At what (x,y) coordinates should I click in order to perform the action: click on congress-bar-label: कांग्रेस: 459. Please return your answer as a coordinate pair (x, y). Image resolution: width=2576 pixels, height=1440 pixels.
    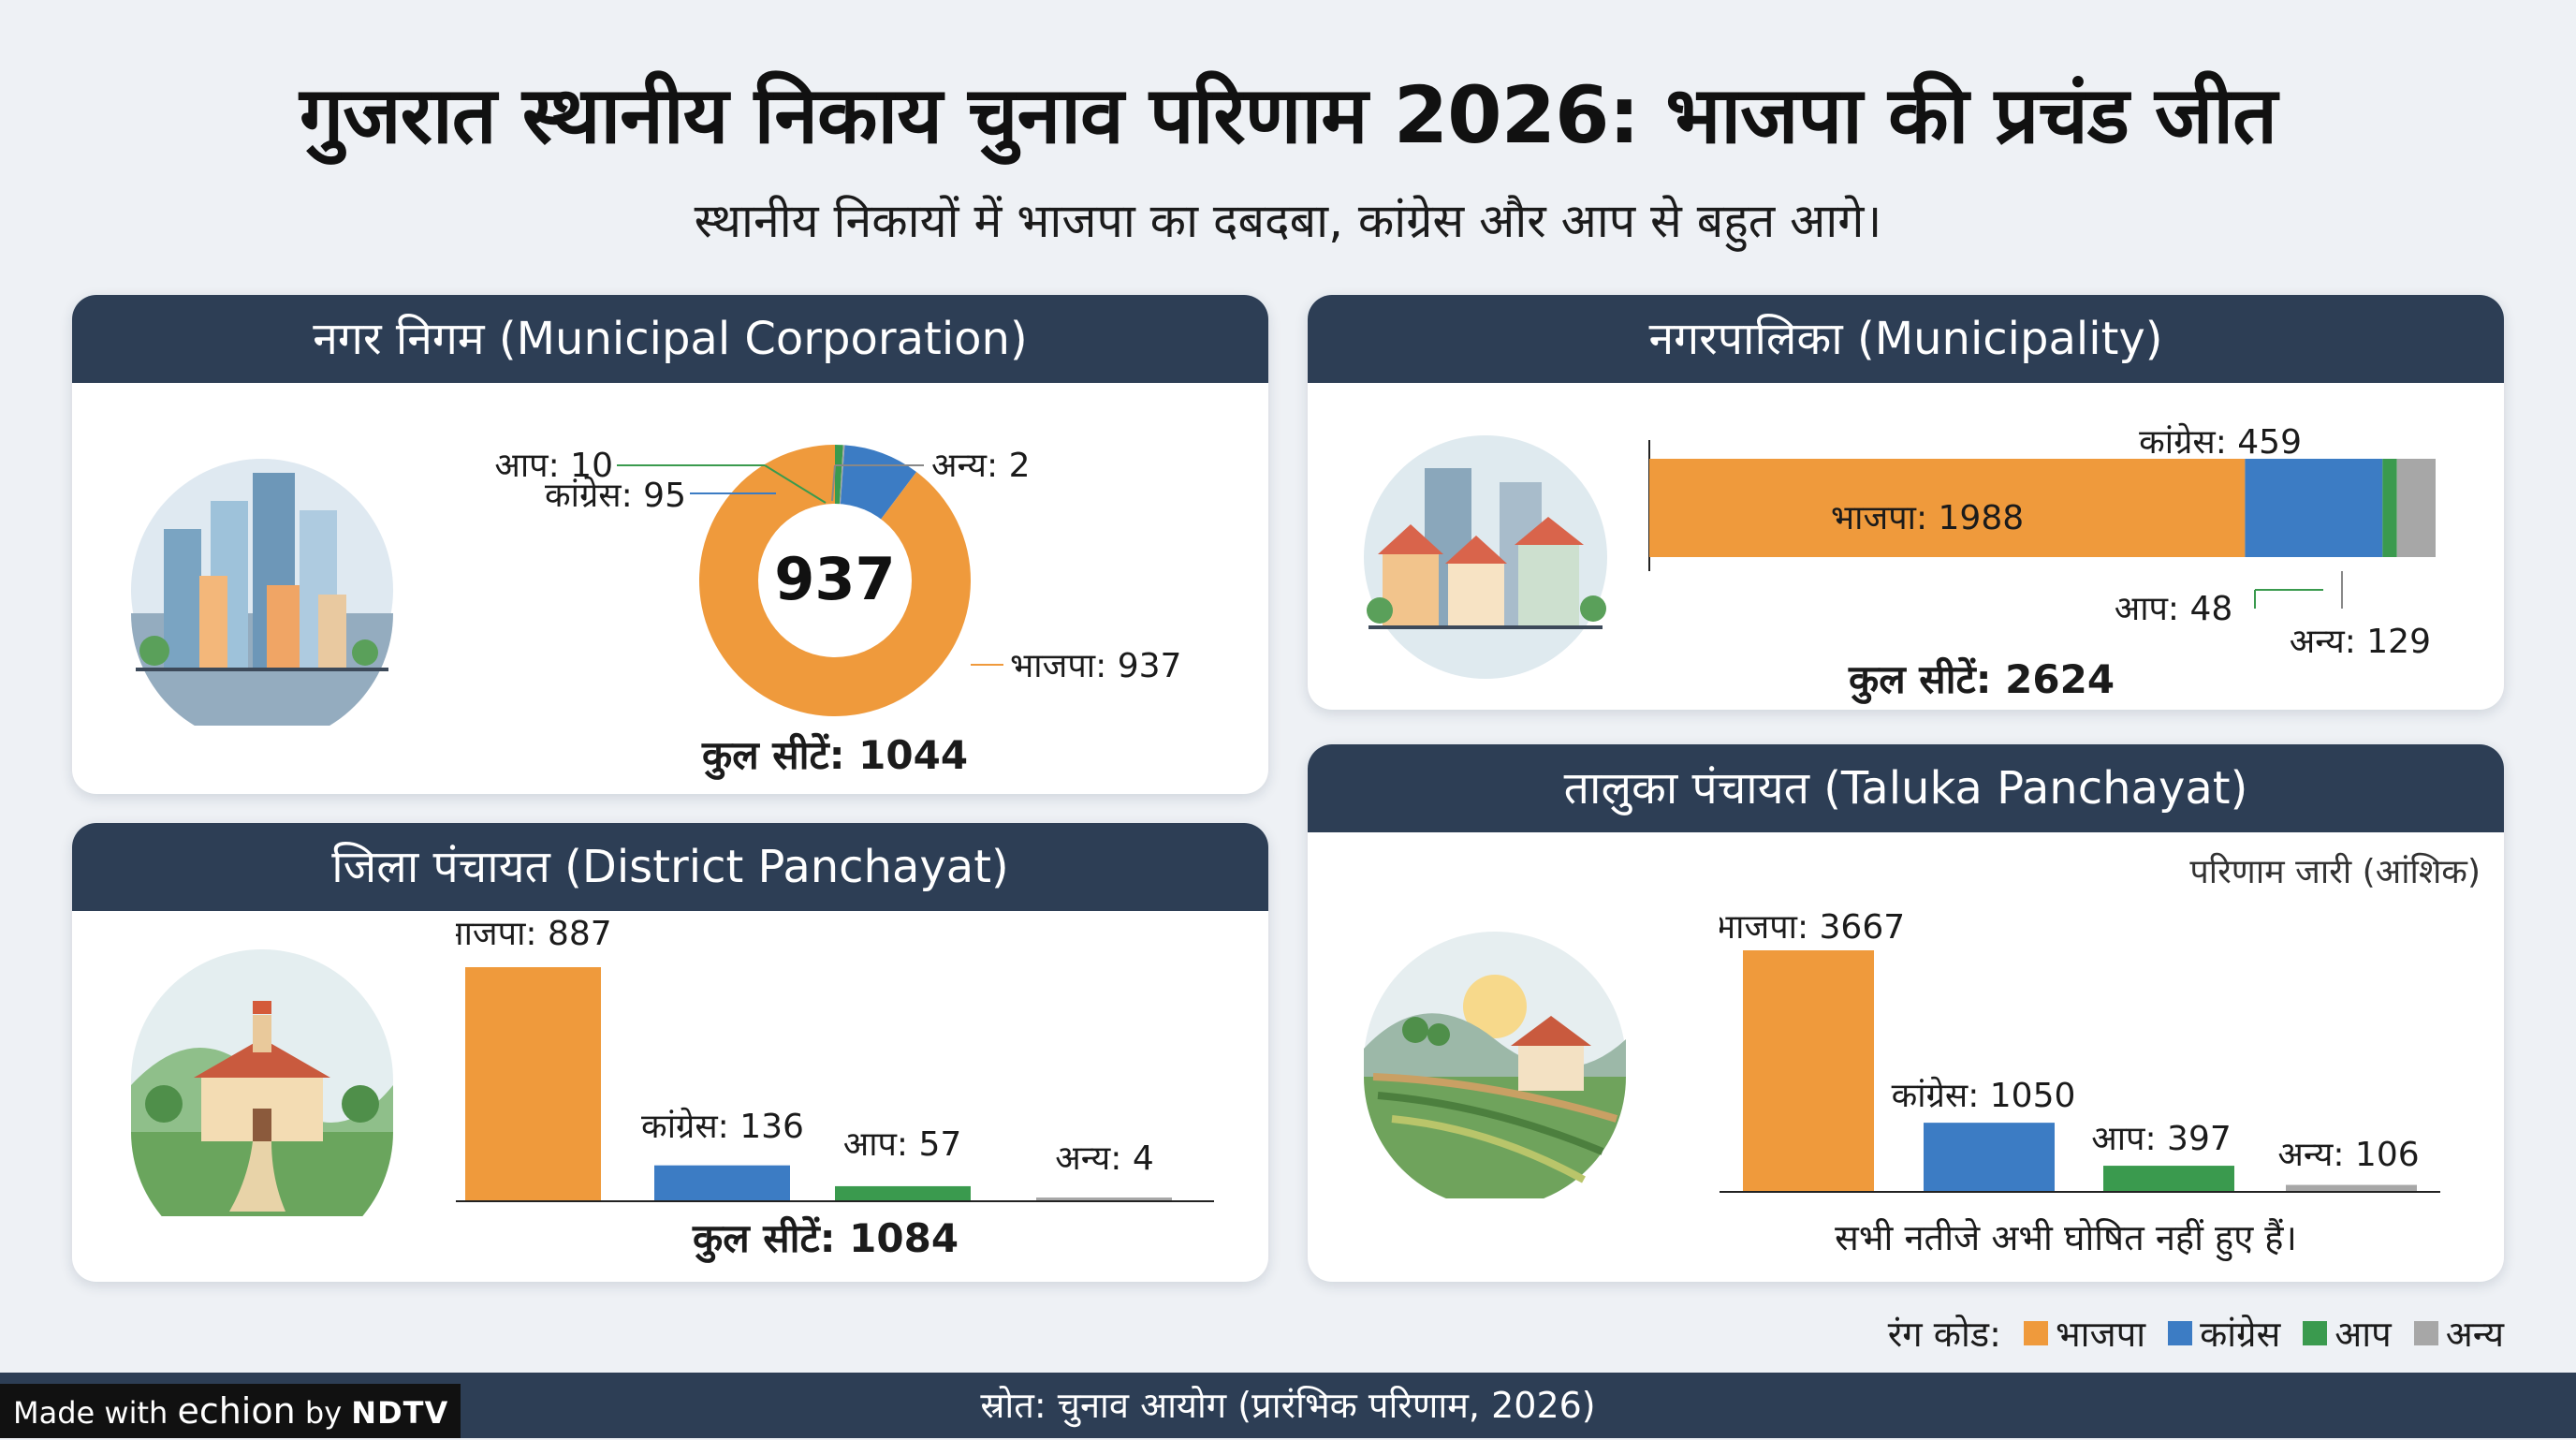
    Looking at the image, I should click on (2220, 442).